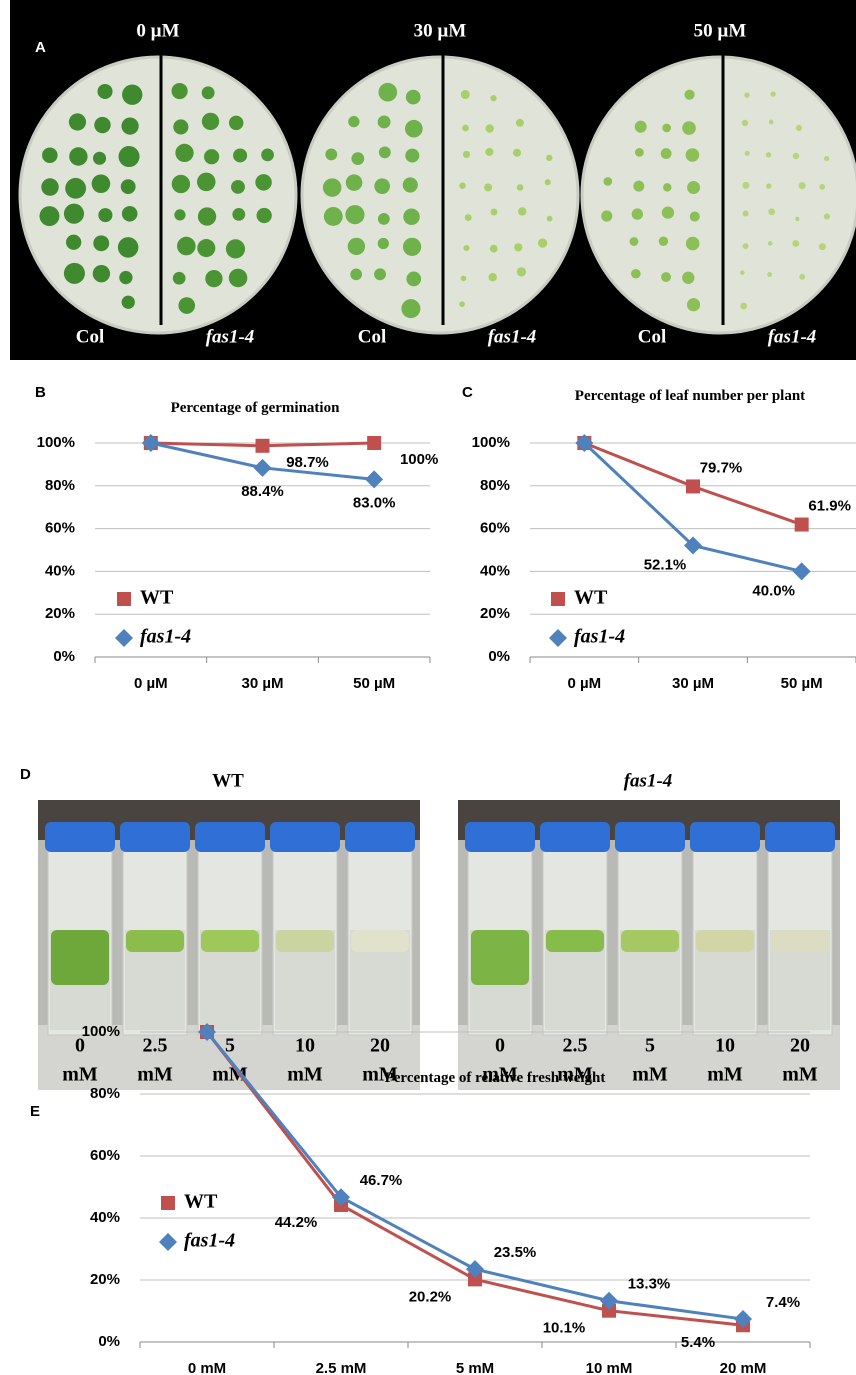 The image size is (856, 1375). Describe the element at coordinates (609, 1367) in the screenshot. I see `x-tick-label: 10 mM` at that location.